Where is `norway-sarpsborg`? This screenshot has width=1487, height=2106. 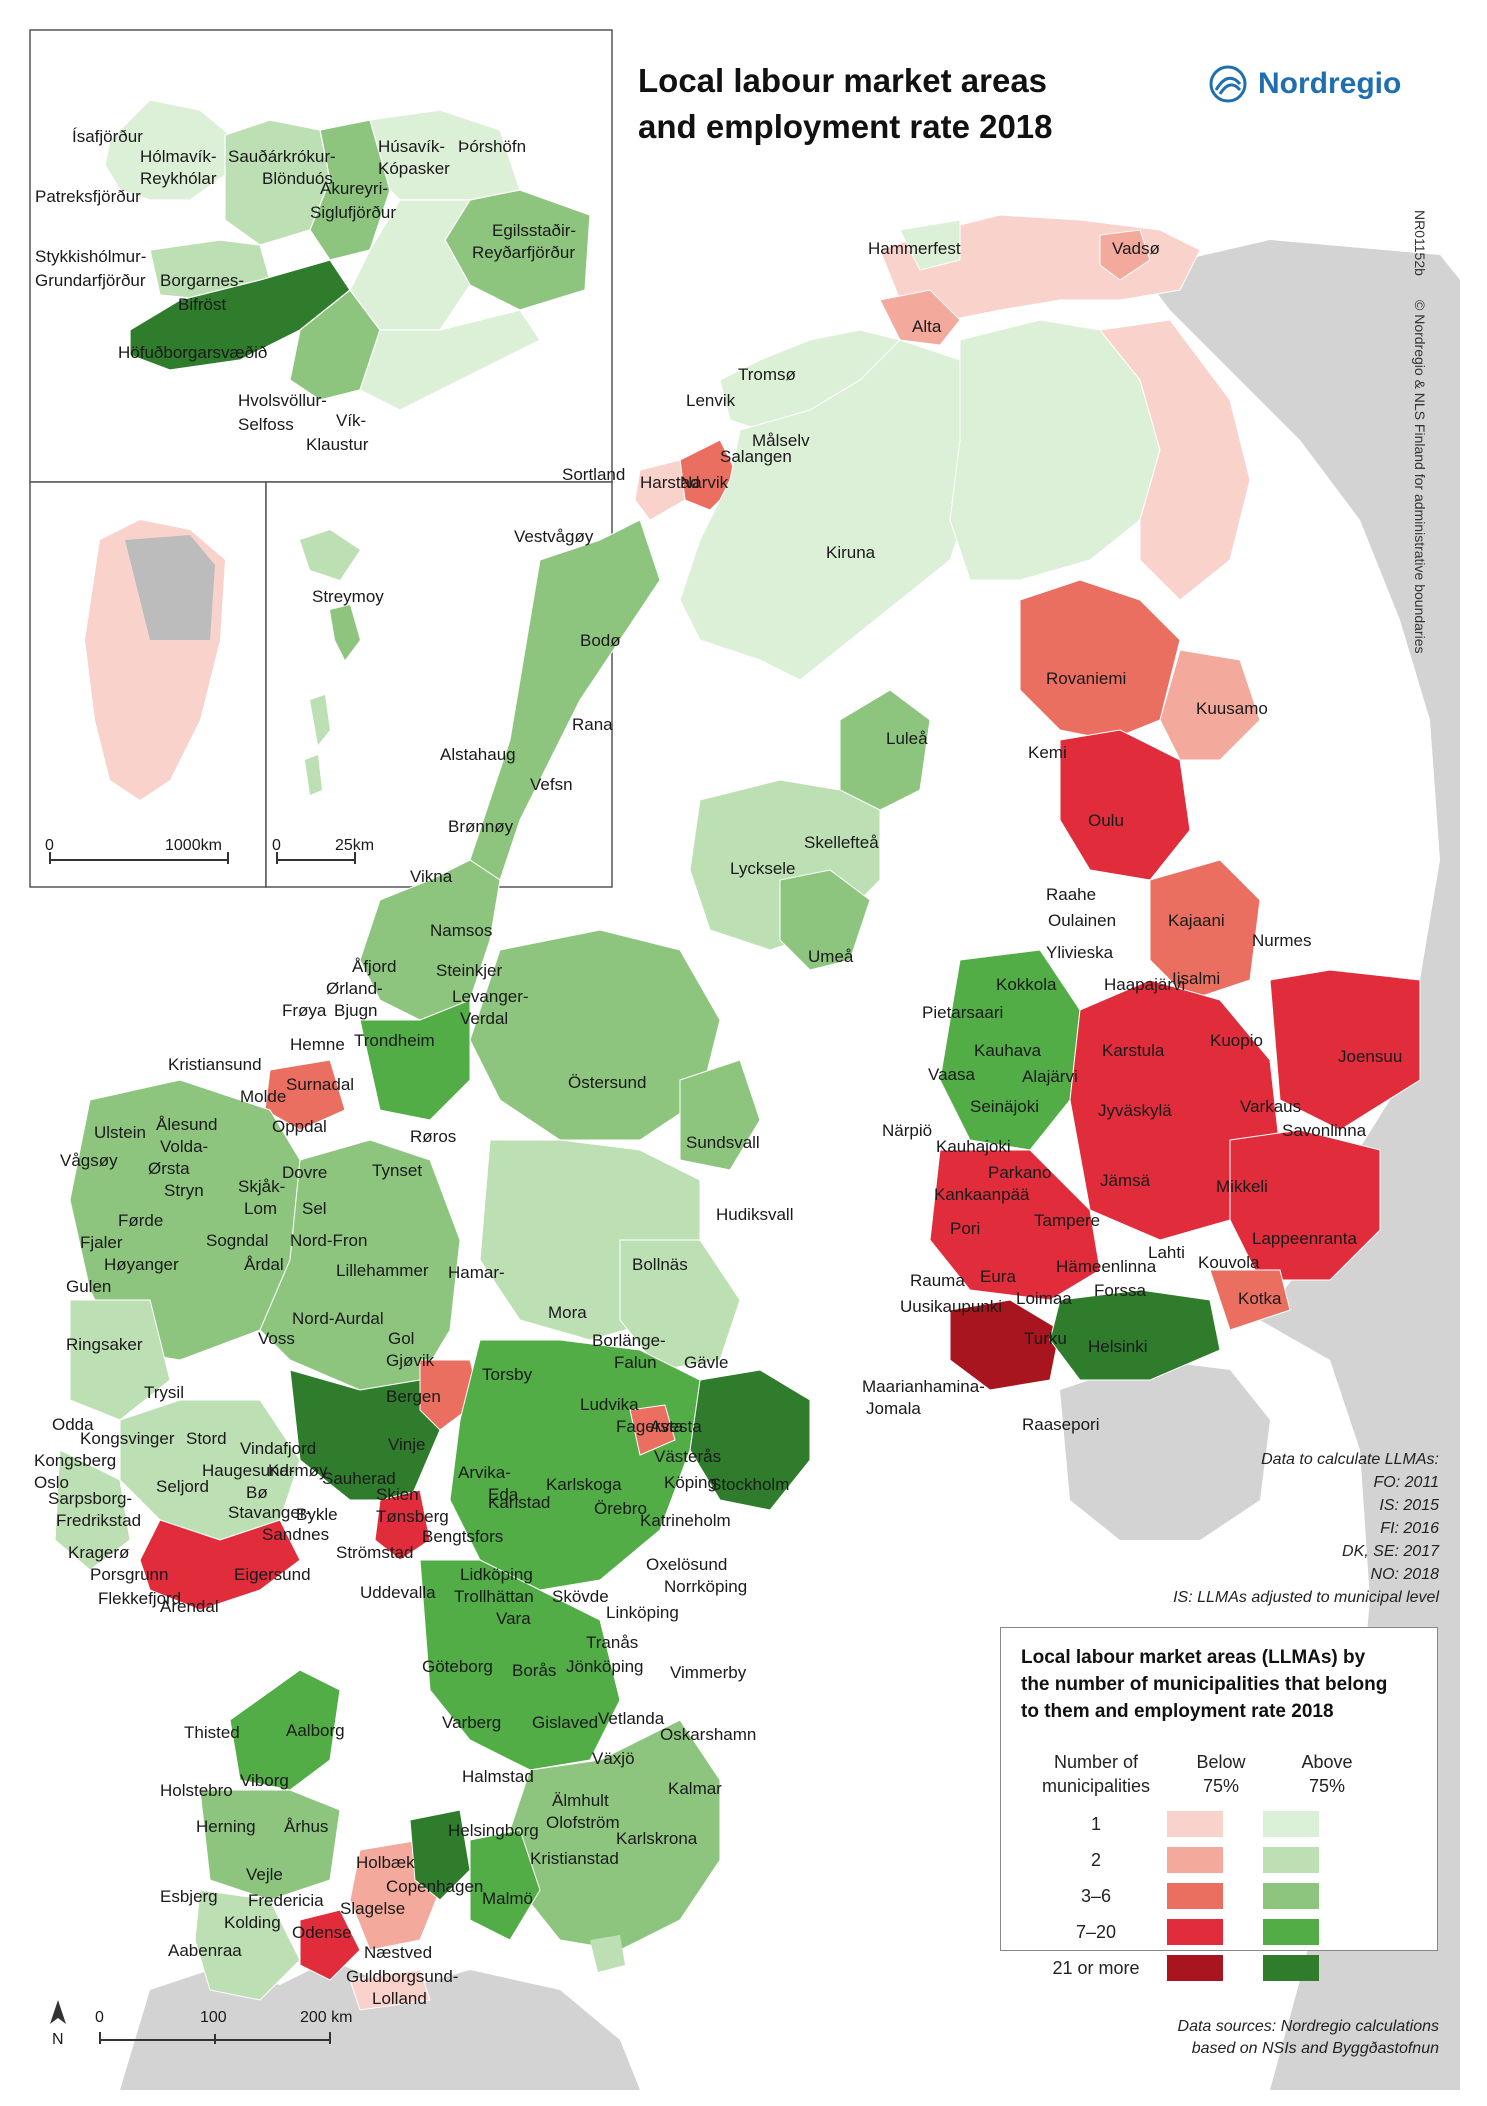
norway-sarpsborg is located at coordinates (402, 1525).